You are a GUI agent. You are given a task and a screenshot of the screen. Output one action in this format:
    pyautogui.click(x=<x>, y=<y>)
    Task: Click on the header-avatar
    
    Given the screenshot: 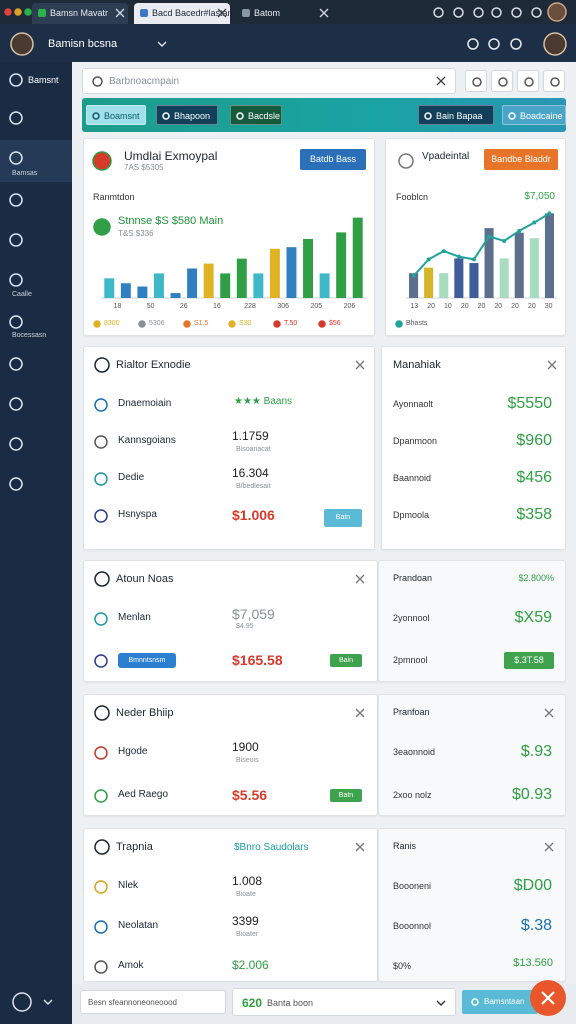 What is the action you would take?
    pyautogui.click(x=555, y=44)
    